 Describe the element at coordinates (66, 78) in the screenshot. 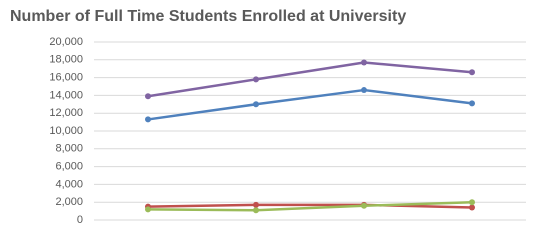

I see `y-tick-label: 16,000` at that location.